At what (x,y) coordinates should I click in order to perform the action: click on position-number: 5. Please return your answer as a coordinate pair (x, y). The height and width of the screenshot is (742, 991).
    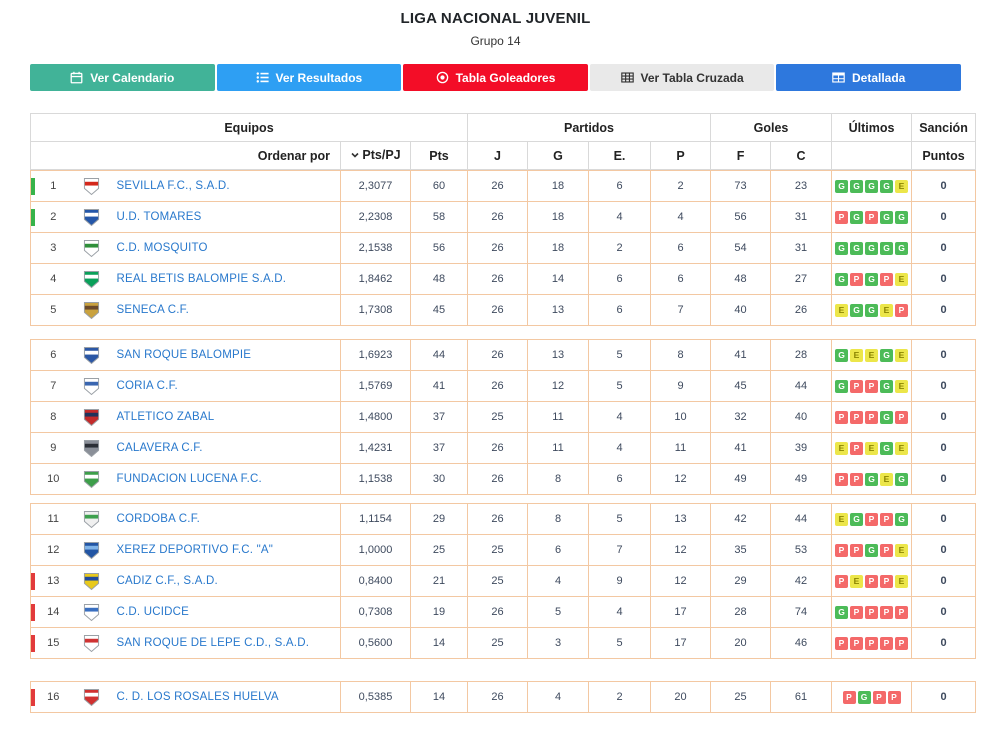
    Looking at the image, I should click on (53, 310).